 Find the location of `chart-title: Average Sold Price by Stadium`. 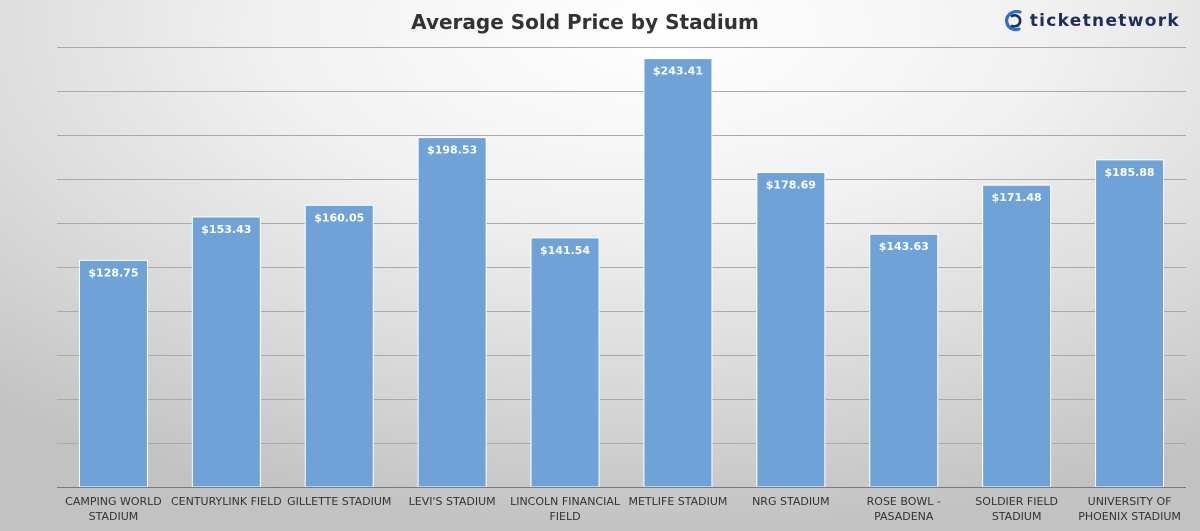

chart-title: Average Sold Price by Stadium is located at coordinates (585, 22).